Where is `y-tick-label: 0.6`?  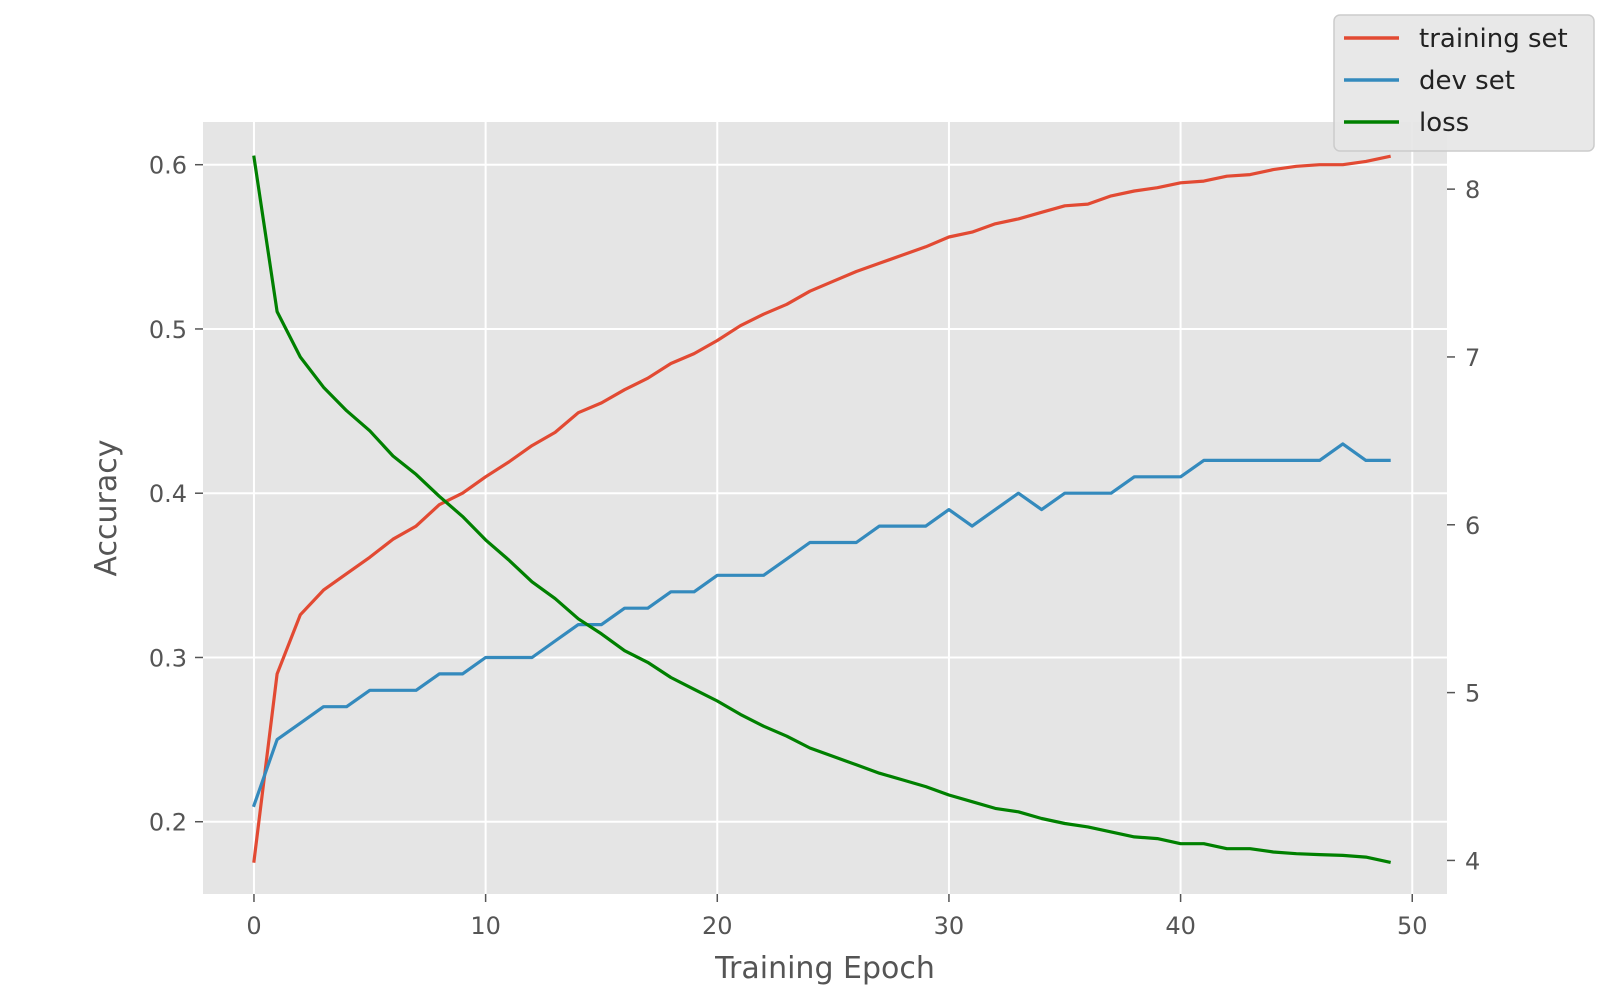 y-tick-label: 0.6 is located at coordinates (168, 166).